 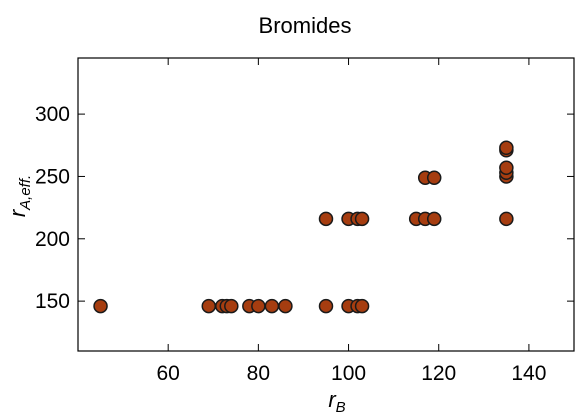 What do you see at coordinates (52, 176) in the screenshot?
I see `y-tick-label: 250` at bounding box center [52, 176].